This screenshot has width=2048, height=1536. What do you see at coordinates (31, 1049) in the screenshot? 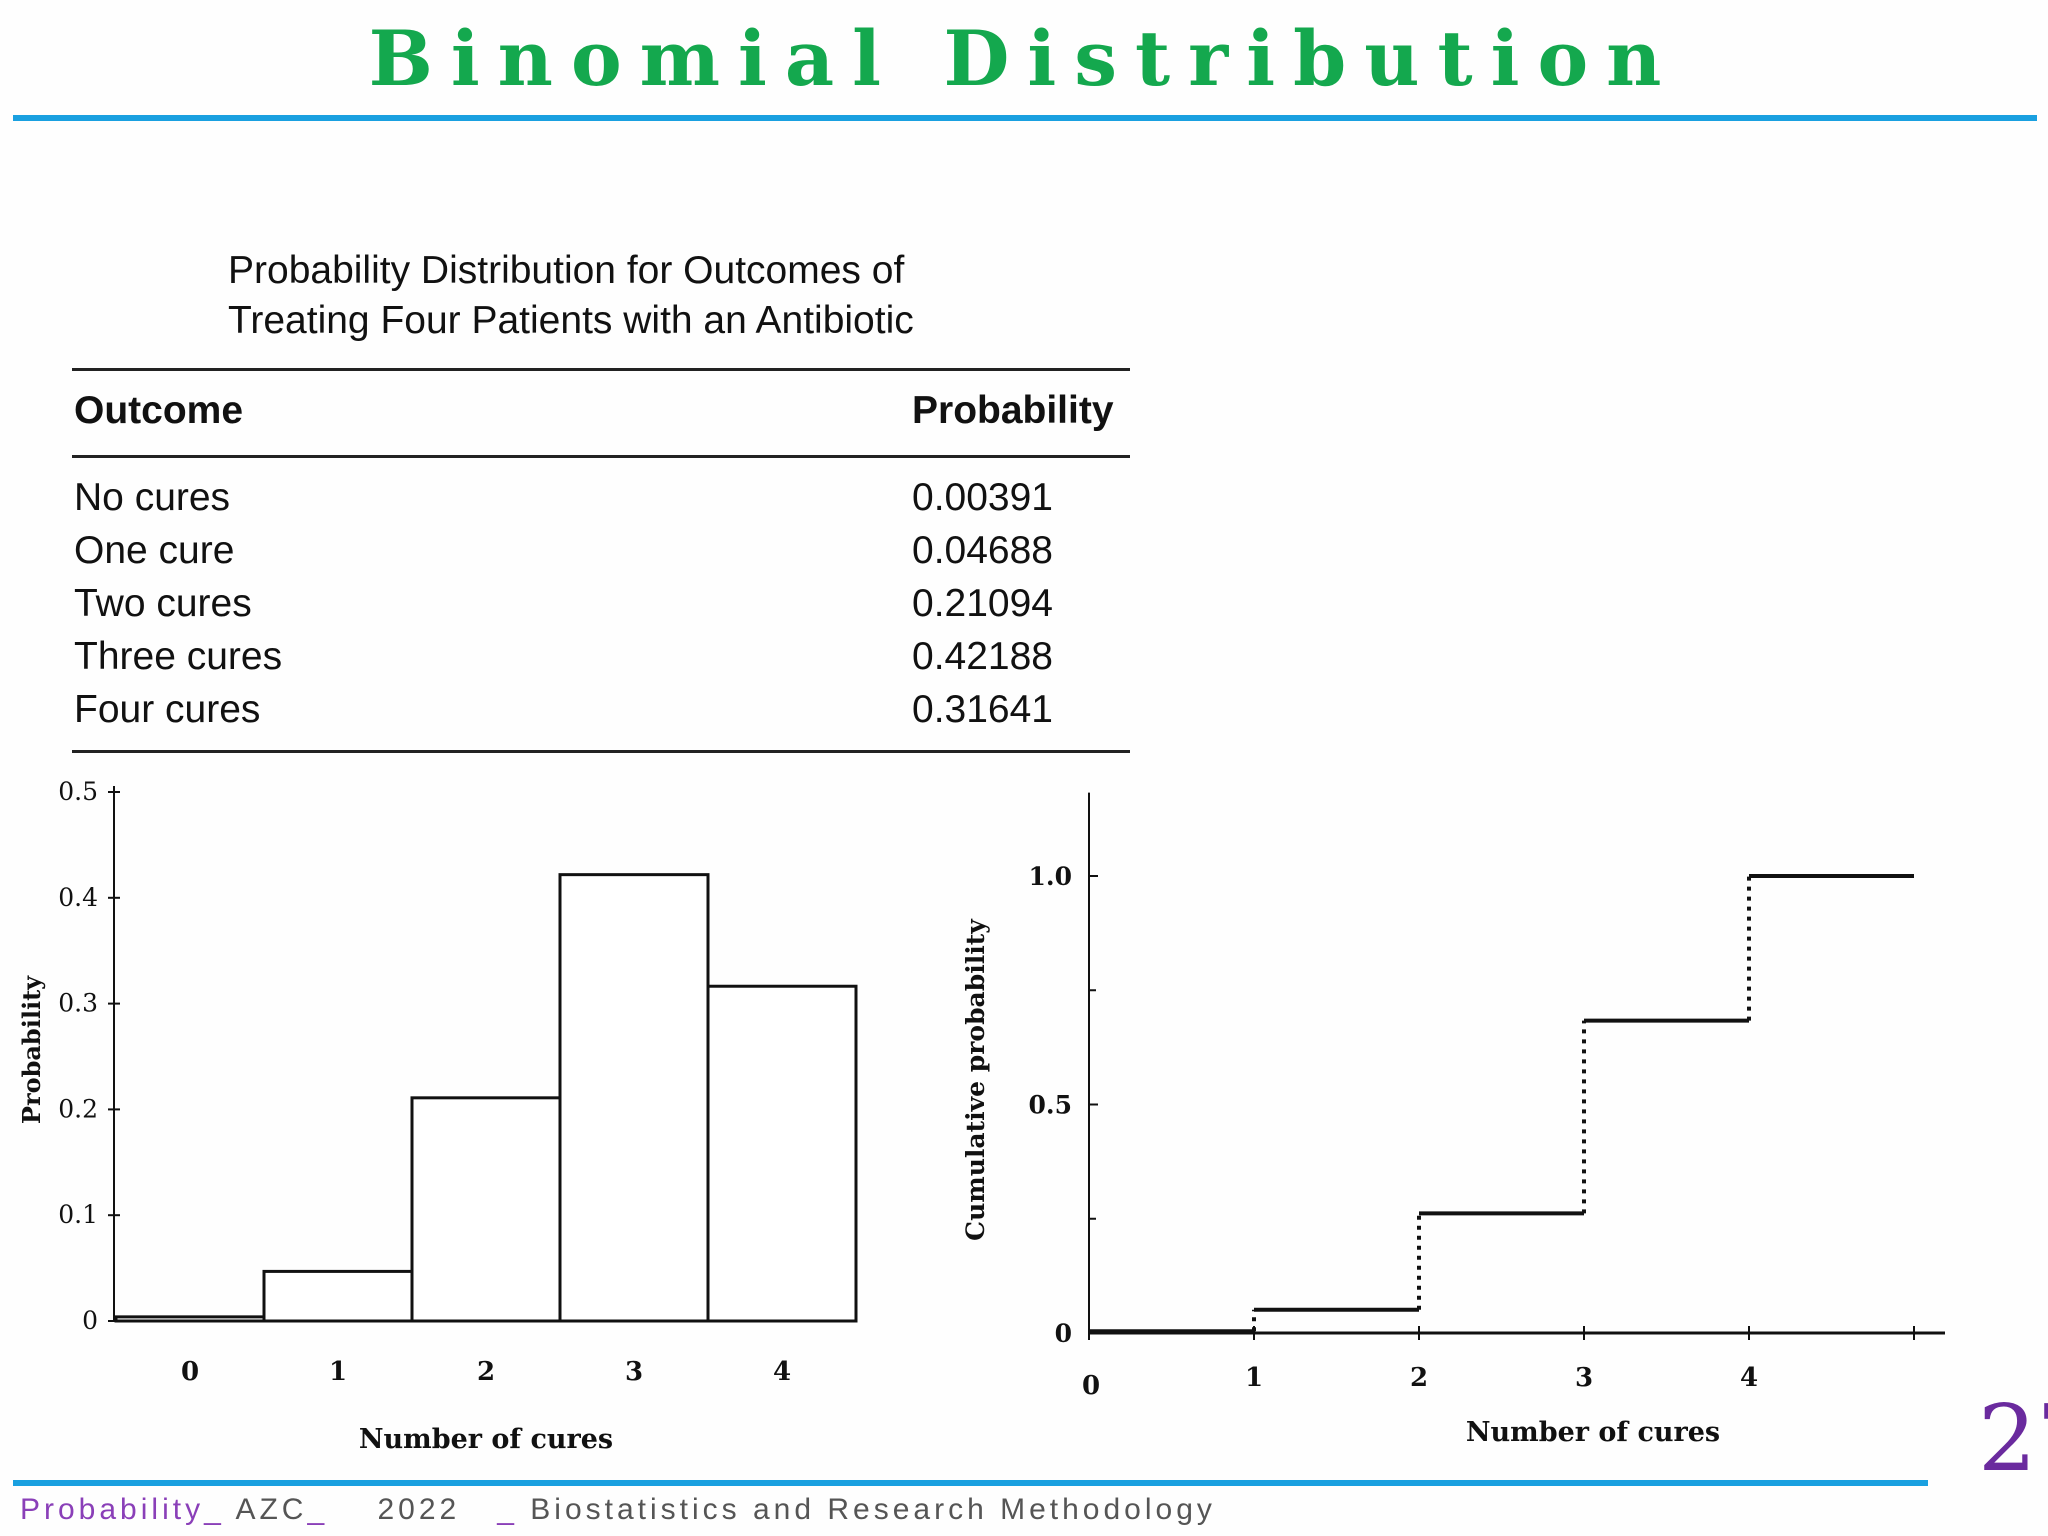
I see `y-axis-label: Probability` at bounding box center [31, 1049].